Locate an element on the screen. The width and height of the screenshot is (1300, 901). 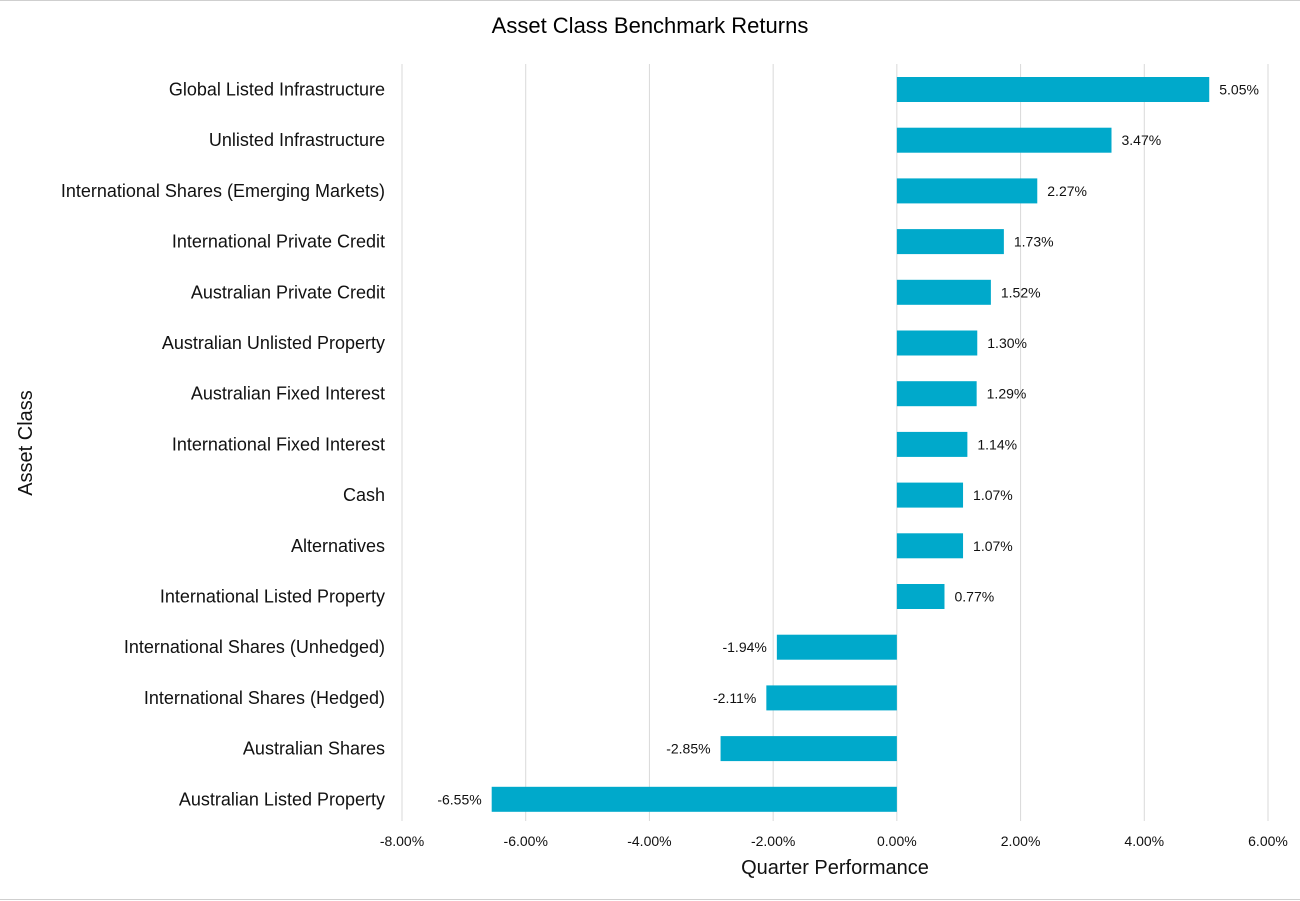
category-label: International Shares (Hedged) is located at coordinates (264, 698).